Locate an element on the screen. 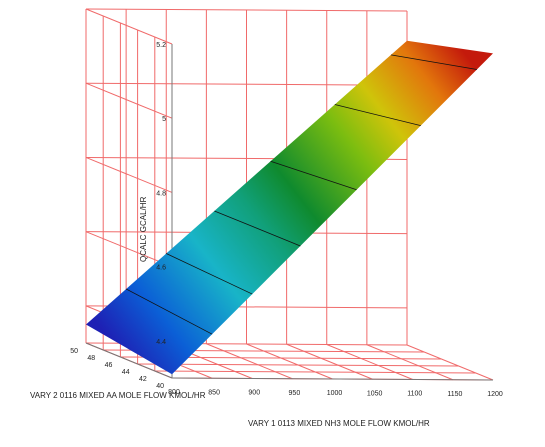 This screenshot has width=545, height=447. x-tick-label: 800 is located at coordinates (174, 392).